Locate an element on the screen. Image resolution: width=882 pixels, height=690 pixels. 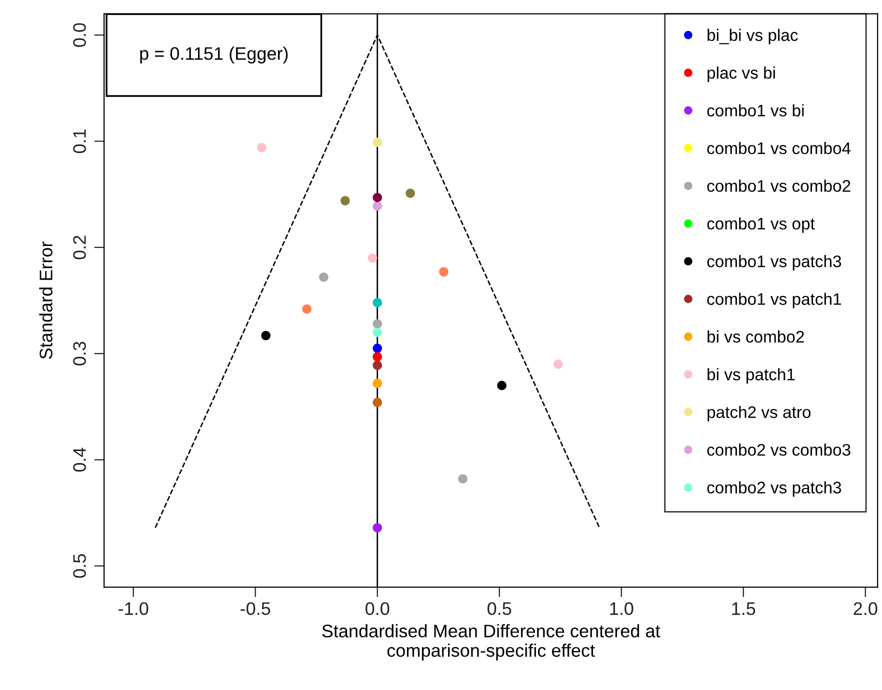
y-tick-label: 0.0 is located at coordinates (79, 35).